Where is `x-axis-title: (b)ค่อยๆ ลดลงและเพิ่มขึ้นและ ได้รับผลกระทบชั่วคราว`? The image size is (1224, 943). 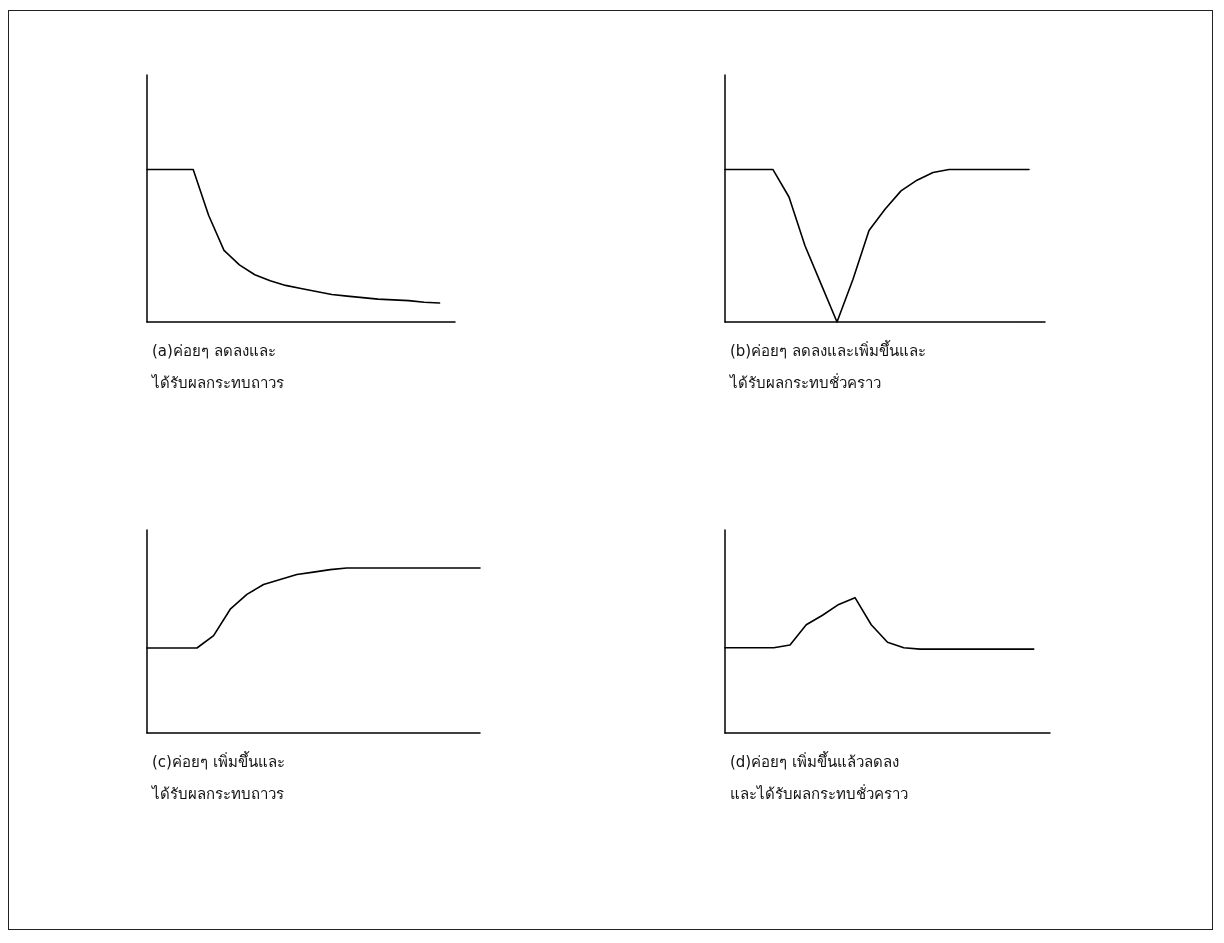
x-axis-title: (b)ค่อยๆ ลดลงและเพิ่มขึ้นและ ได้รับผลกระทบชั่วคราว is located at coordinates (827, 366).